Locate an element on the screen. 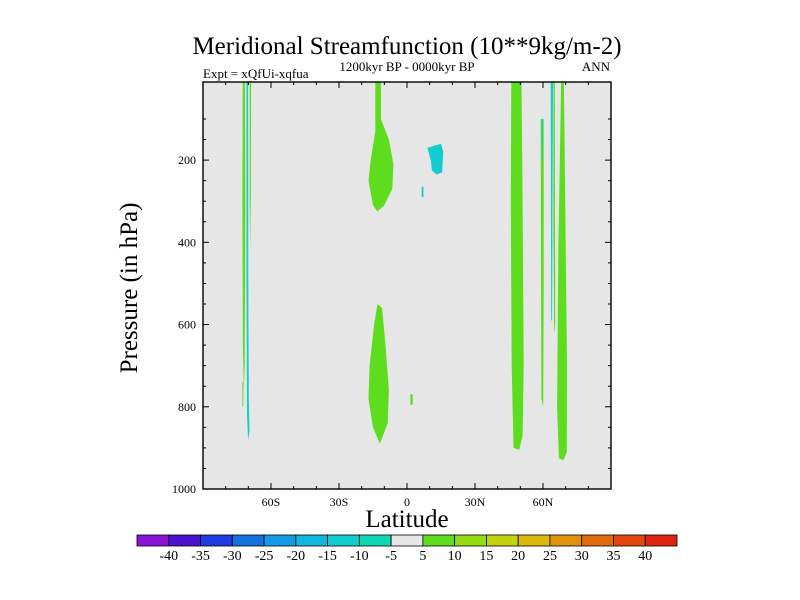 The image size is (800, 600). colorbar-label: 20 is located at coordinates (518, 556).